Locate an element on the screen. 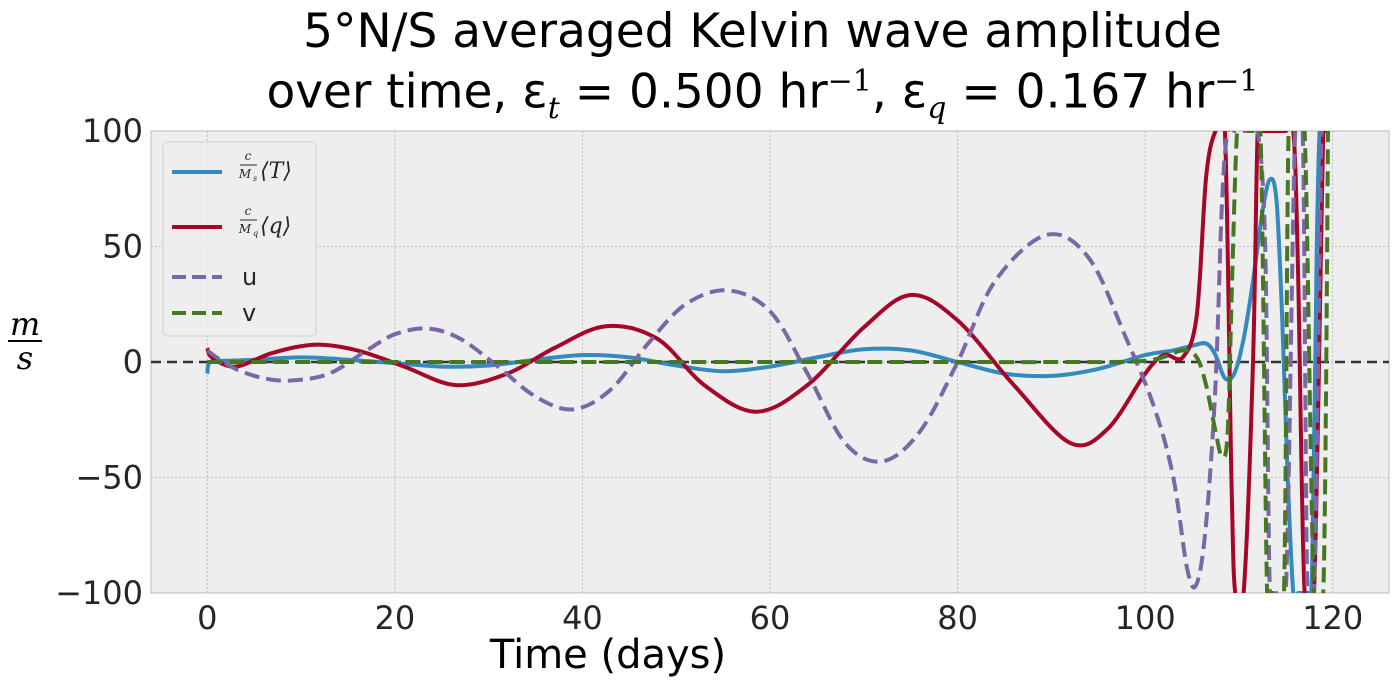  x-axis-label: Time (days) is located at coordinates (607, 655).